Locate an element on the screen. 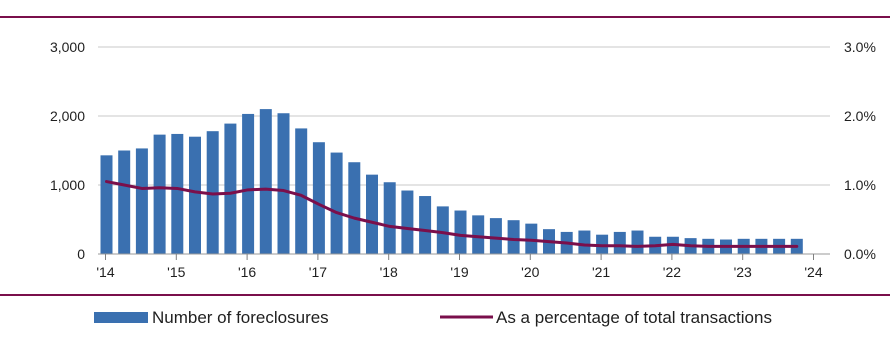  x-tick-label: '18 is located at coordinates (389, 272).